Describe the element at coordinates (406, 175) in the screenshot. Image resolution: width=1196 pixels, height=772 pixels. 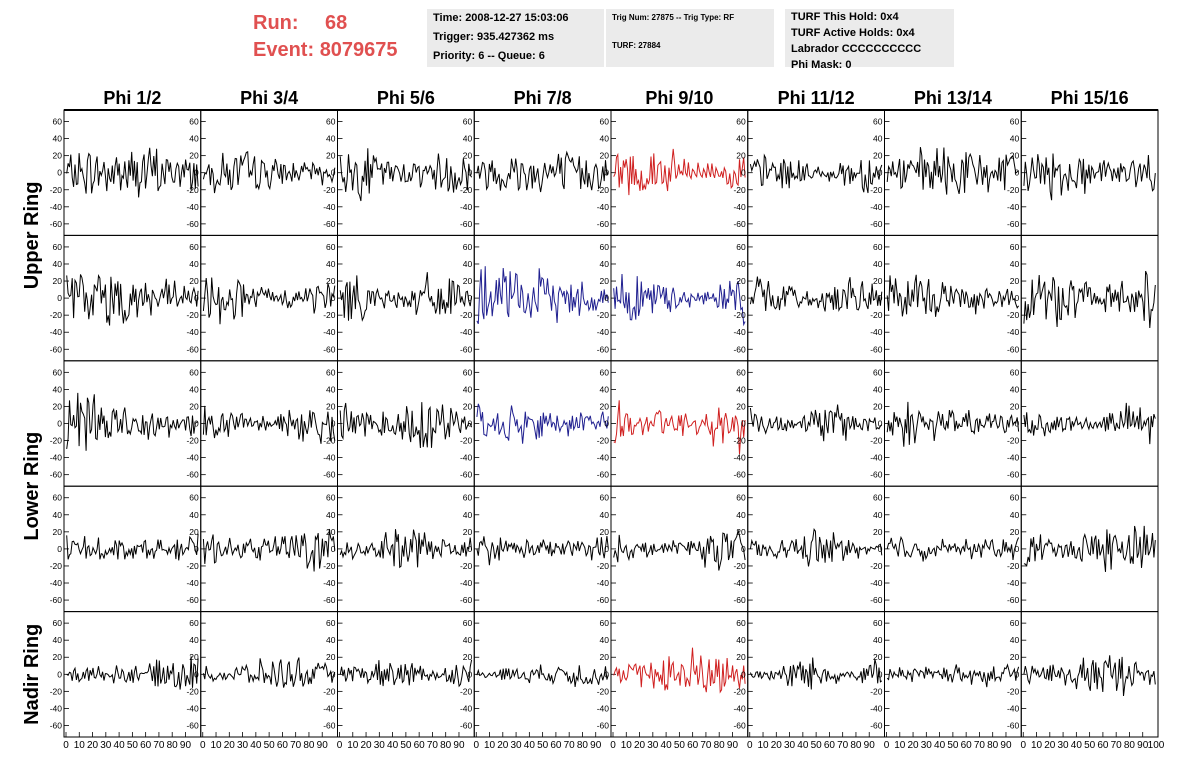
I see `waveform-trace-r1-c3` at that location.